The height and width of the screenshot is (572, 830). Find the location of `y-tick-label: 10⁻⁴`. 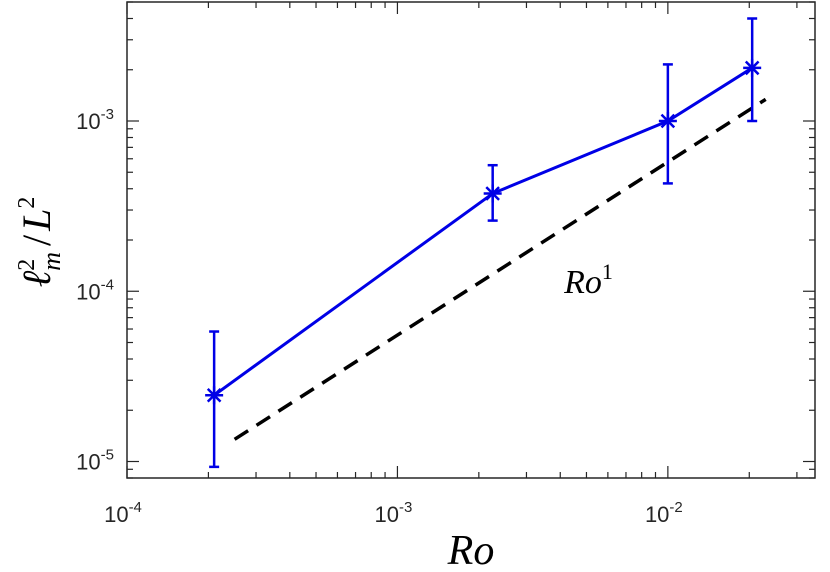

y-tick-label: 10⁻⁴ is located at coordinates (95, 290).